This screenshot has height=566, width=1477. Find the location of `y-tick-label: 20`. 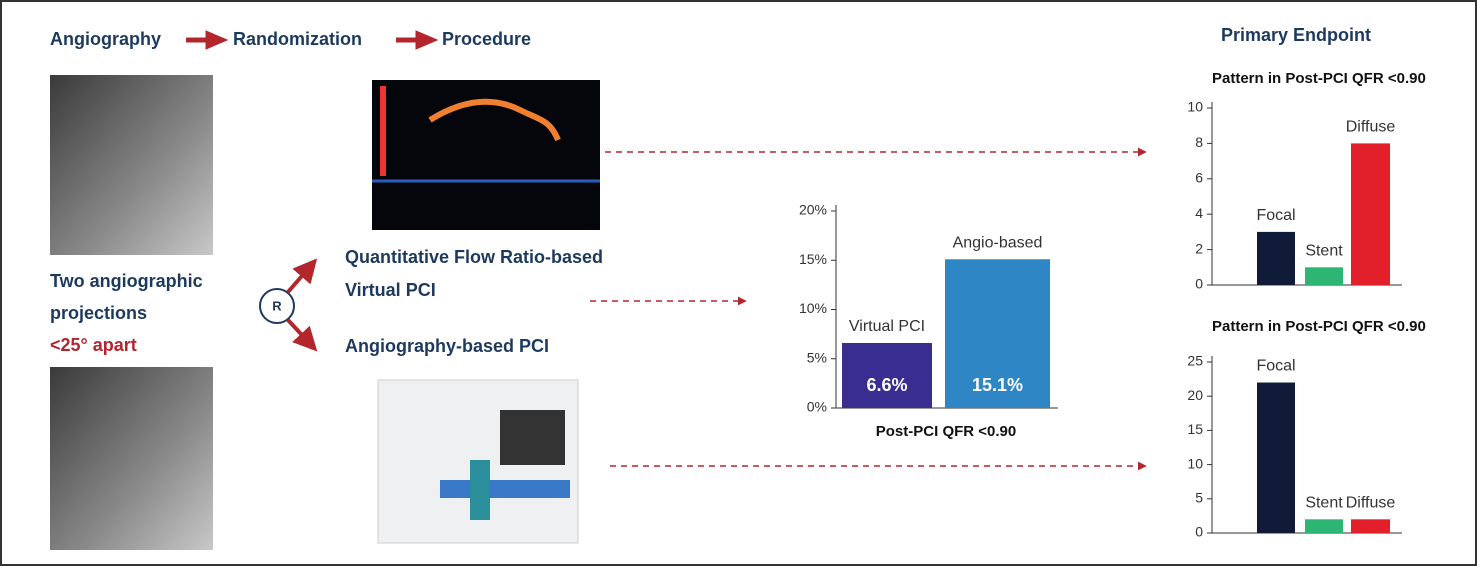

y-tick-label: 20 is located at coordinates (1195, 395).